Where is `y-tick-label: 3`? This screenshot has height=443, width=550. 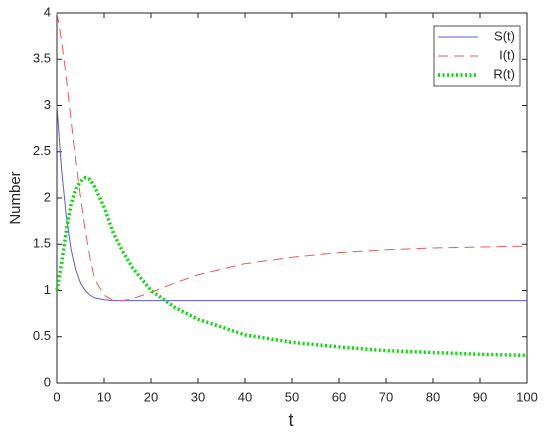
y-tick-label: 3 is located at coordinates (47, 104).